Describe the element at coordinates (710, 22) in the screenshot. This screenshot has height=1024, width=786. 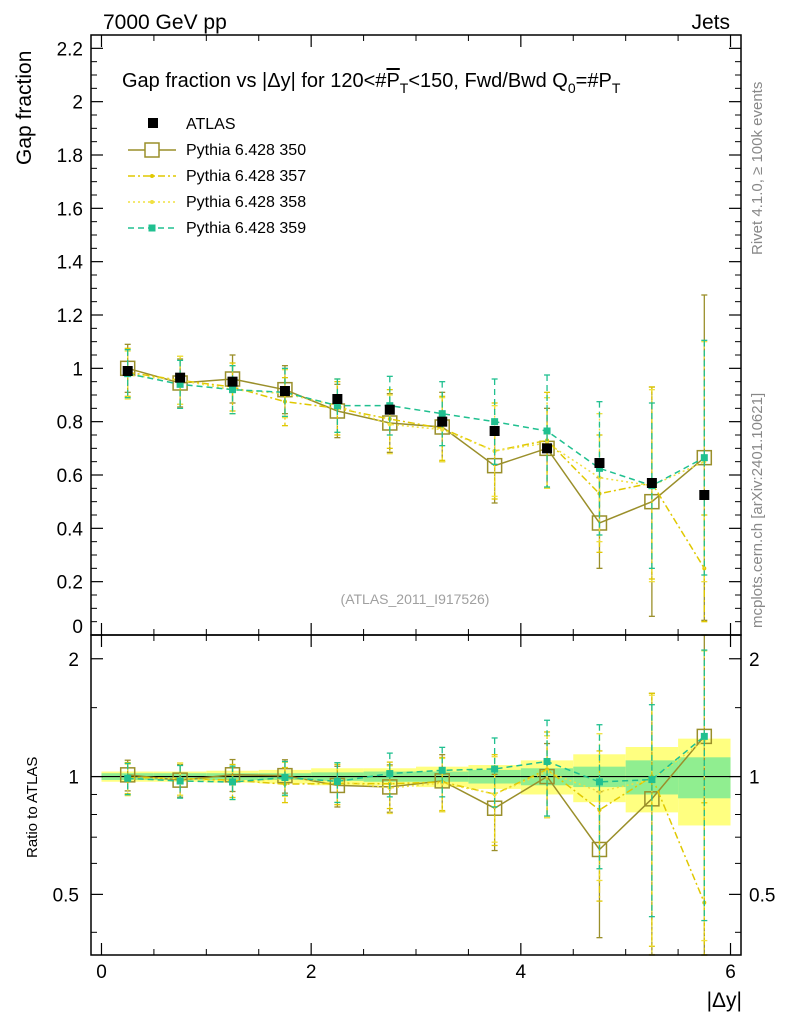
I see `header-process-label: Jets` at that location.